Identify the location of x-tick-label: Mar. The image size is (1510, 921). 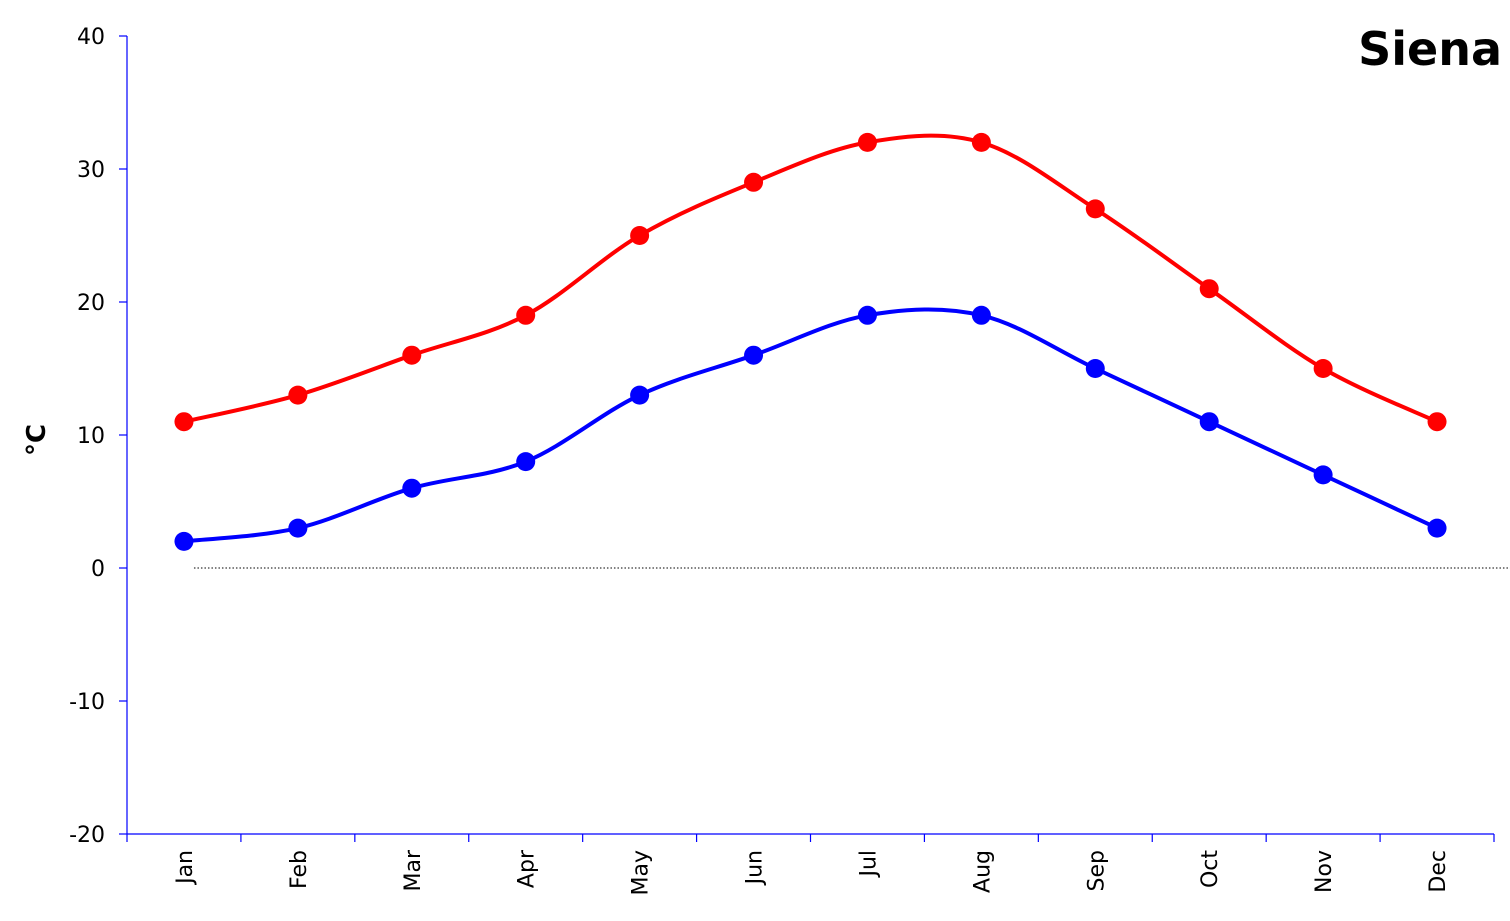
(413, 870).